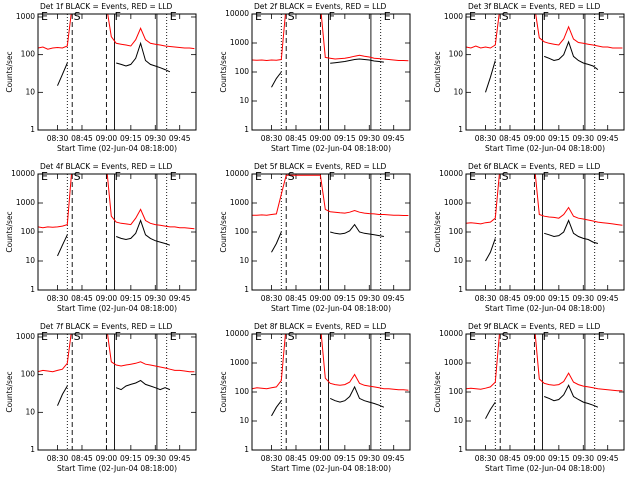 The height and width of the screenshot is (480, 640). What do you see at coordinates (106, 6) in the screenshot?
I see `chart-title: Det 1f BLACK = Events, RED = LLD` at bounding box center [106, 6].